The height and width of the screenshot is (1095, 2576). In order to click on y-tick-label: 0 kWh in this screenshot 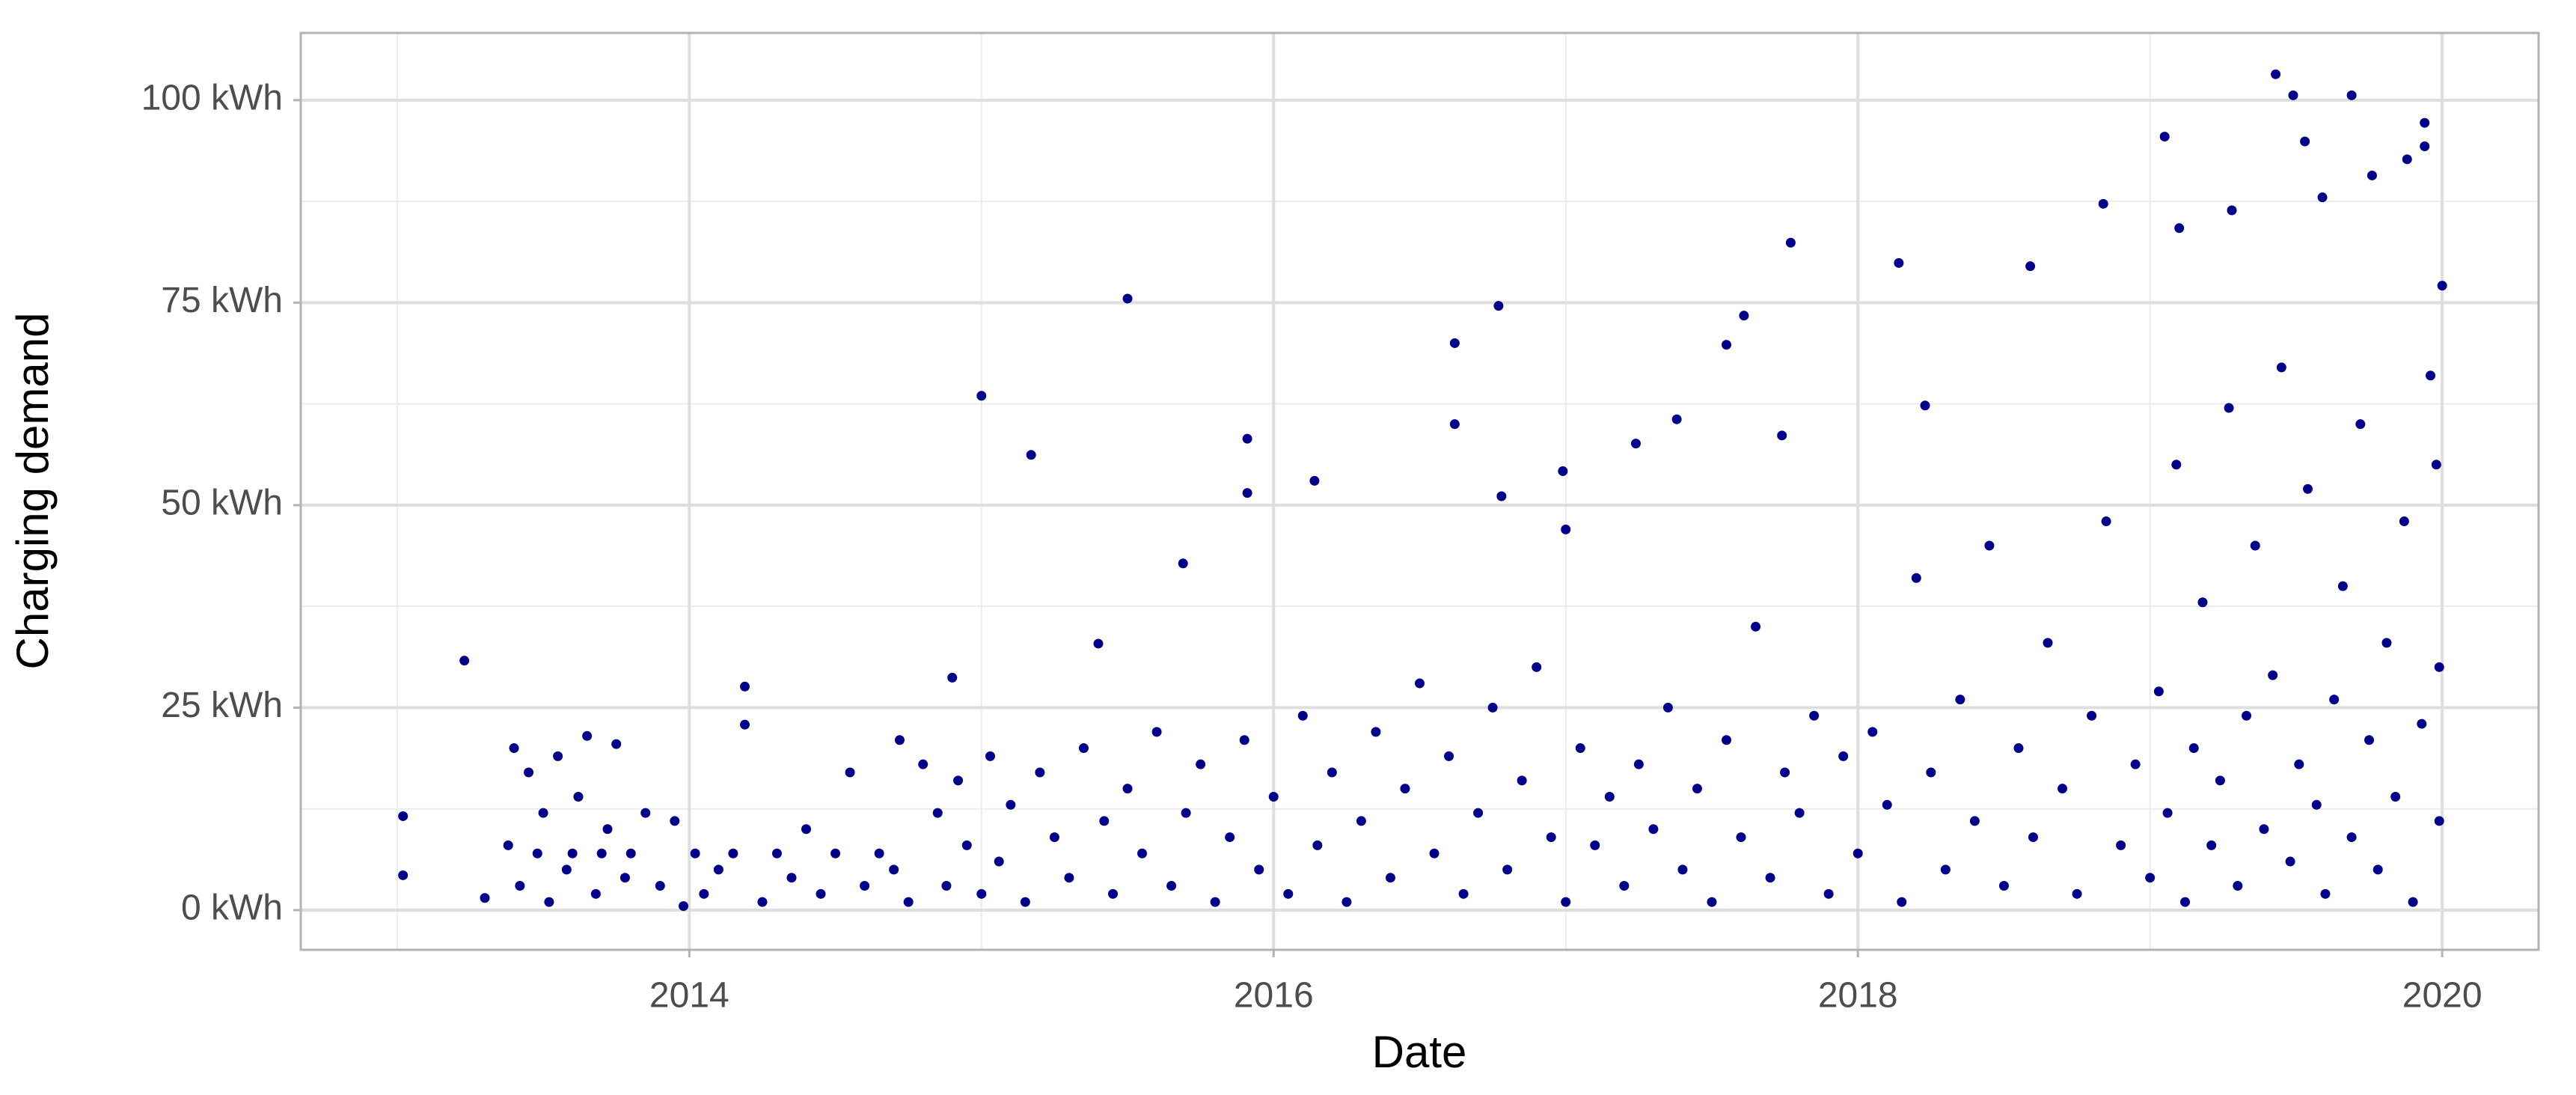, I will do `click(232, 908)`.